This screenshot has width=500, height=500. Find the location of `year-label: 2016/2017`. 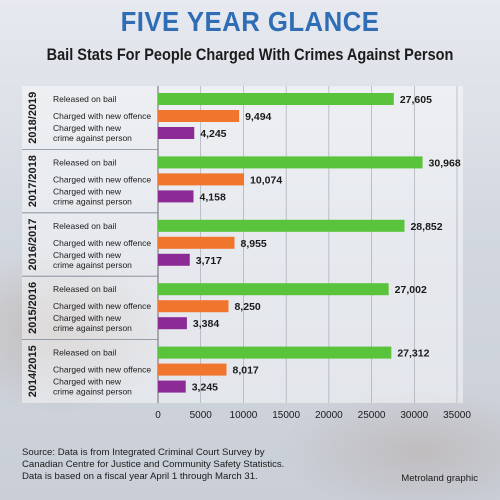

year-label: 2016/2017 is located at coordinates (33, 245).